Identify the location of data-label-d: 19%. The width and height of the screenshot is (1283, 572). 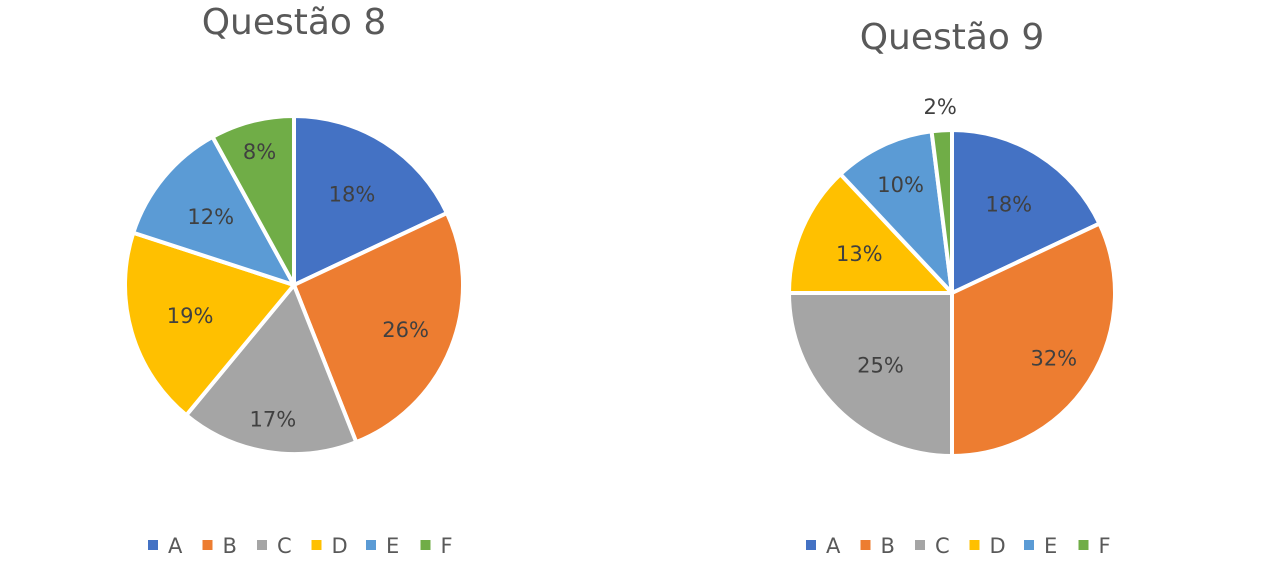
(190, 316).